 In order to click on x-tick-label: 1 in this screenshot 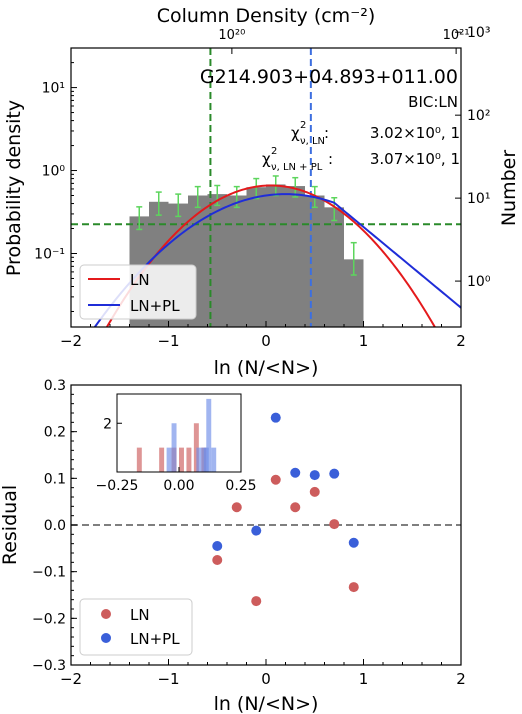, I will do `click(364, 341)`.